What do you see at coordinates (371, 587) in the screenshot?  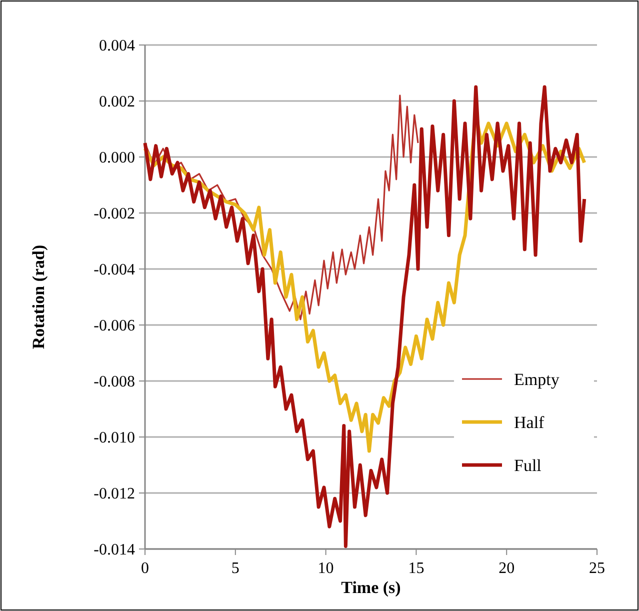 I see `x-axis-title: Time (s)` at bounding box center [371, 587].